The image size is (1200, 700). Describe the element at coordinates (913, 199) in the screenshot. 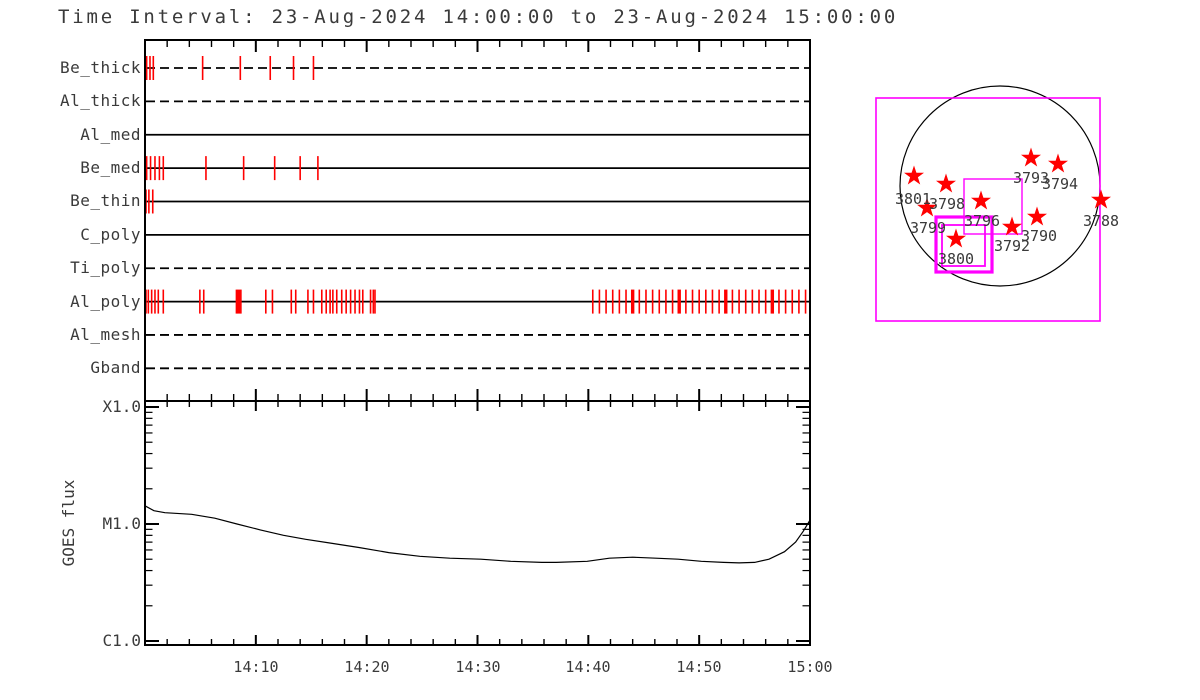

I see `active-region-label-3801: 3801` at that location.